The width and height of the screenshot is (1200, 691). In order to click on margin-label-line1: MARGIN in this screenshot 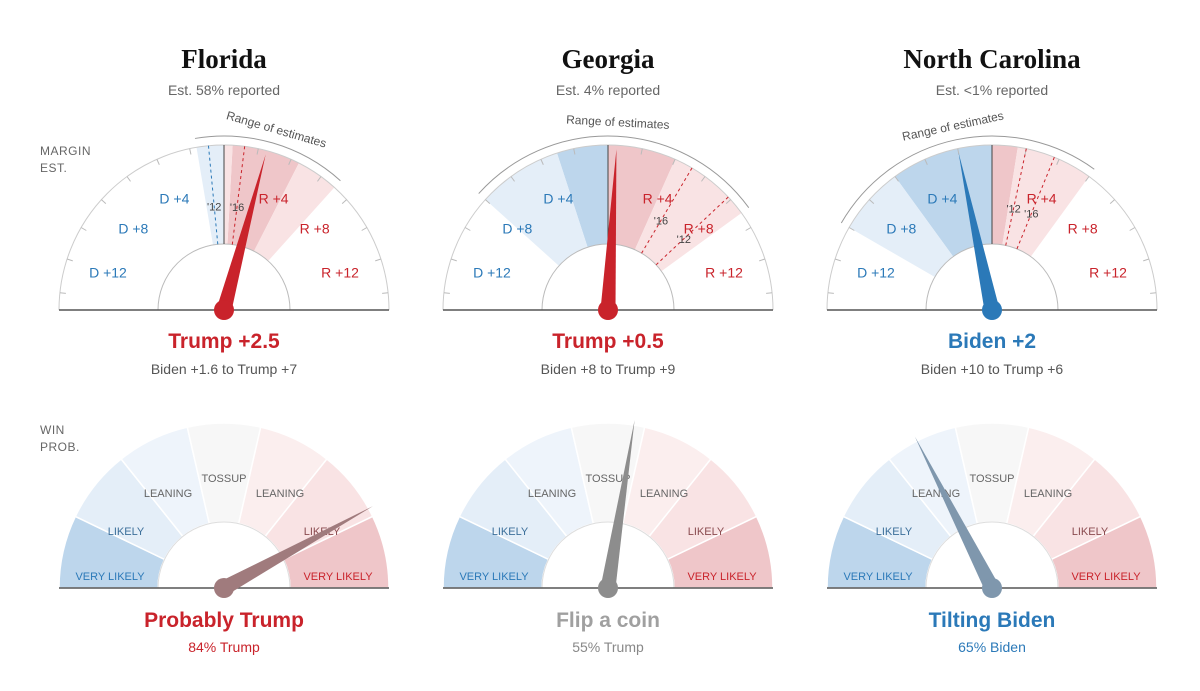, I will do `click(65, 151)`.